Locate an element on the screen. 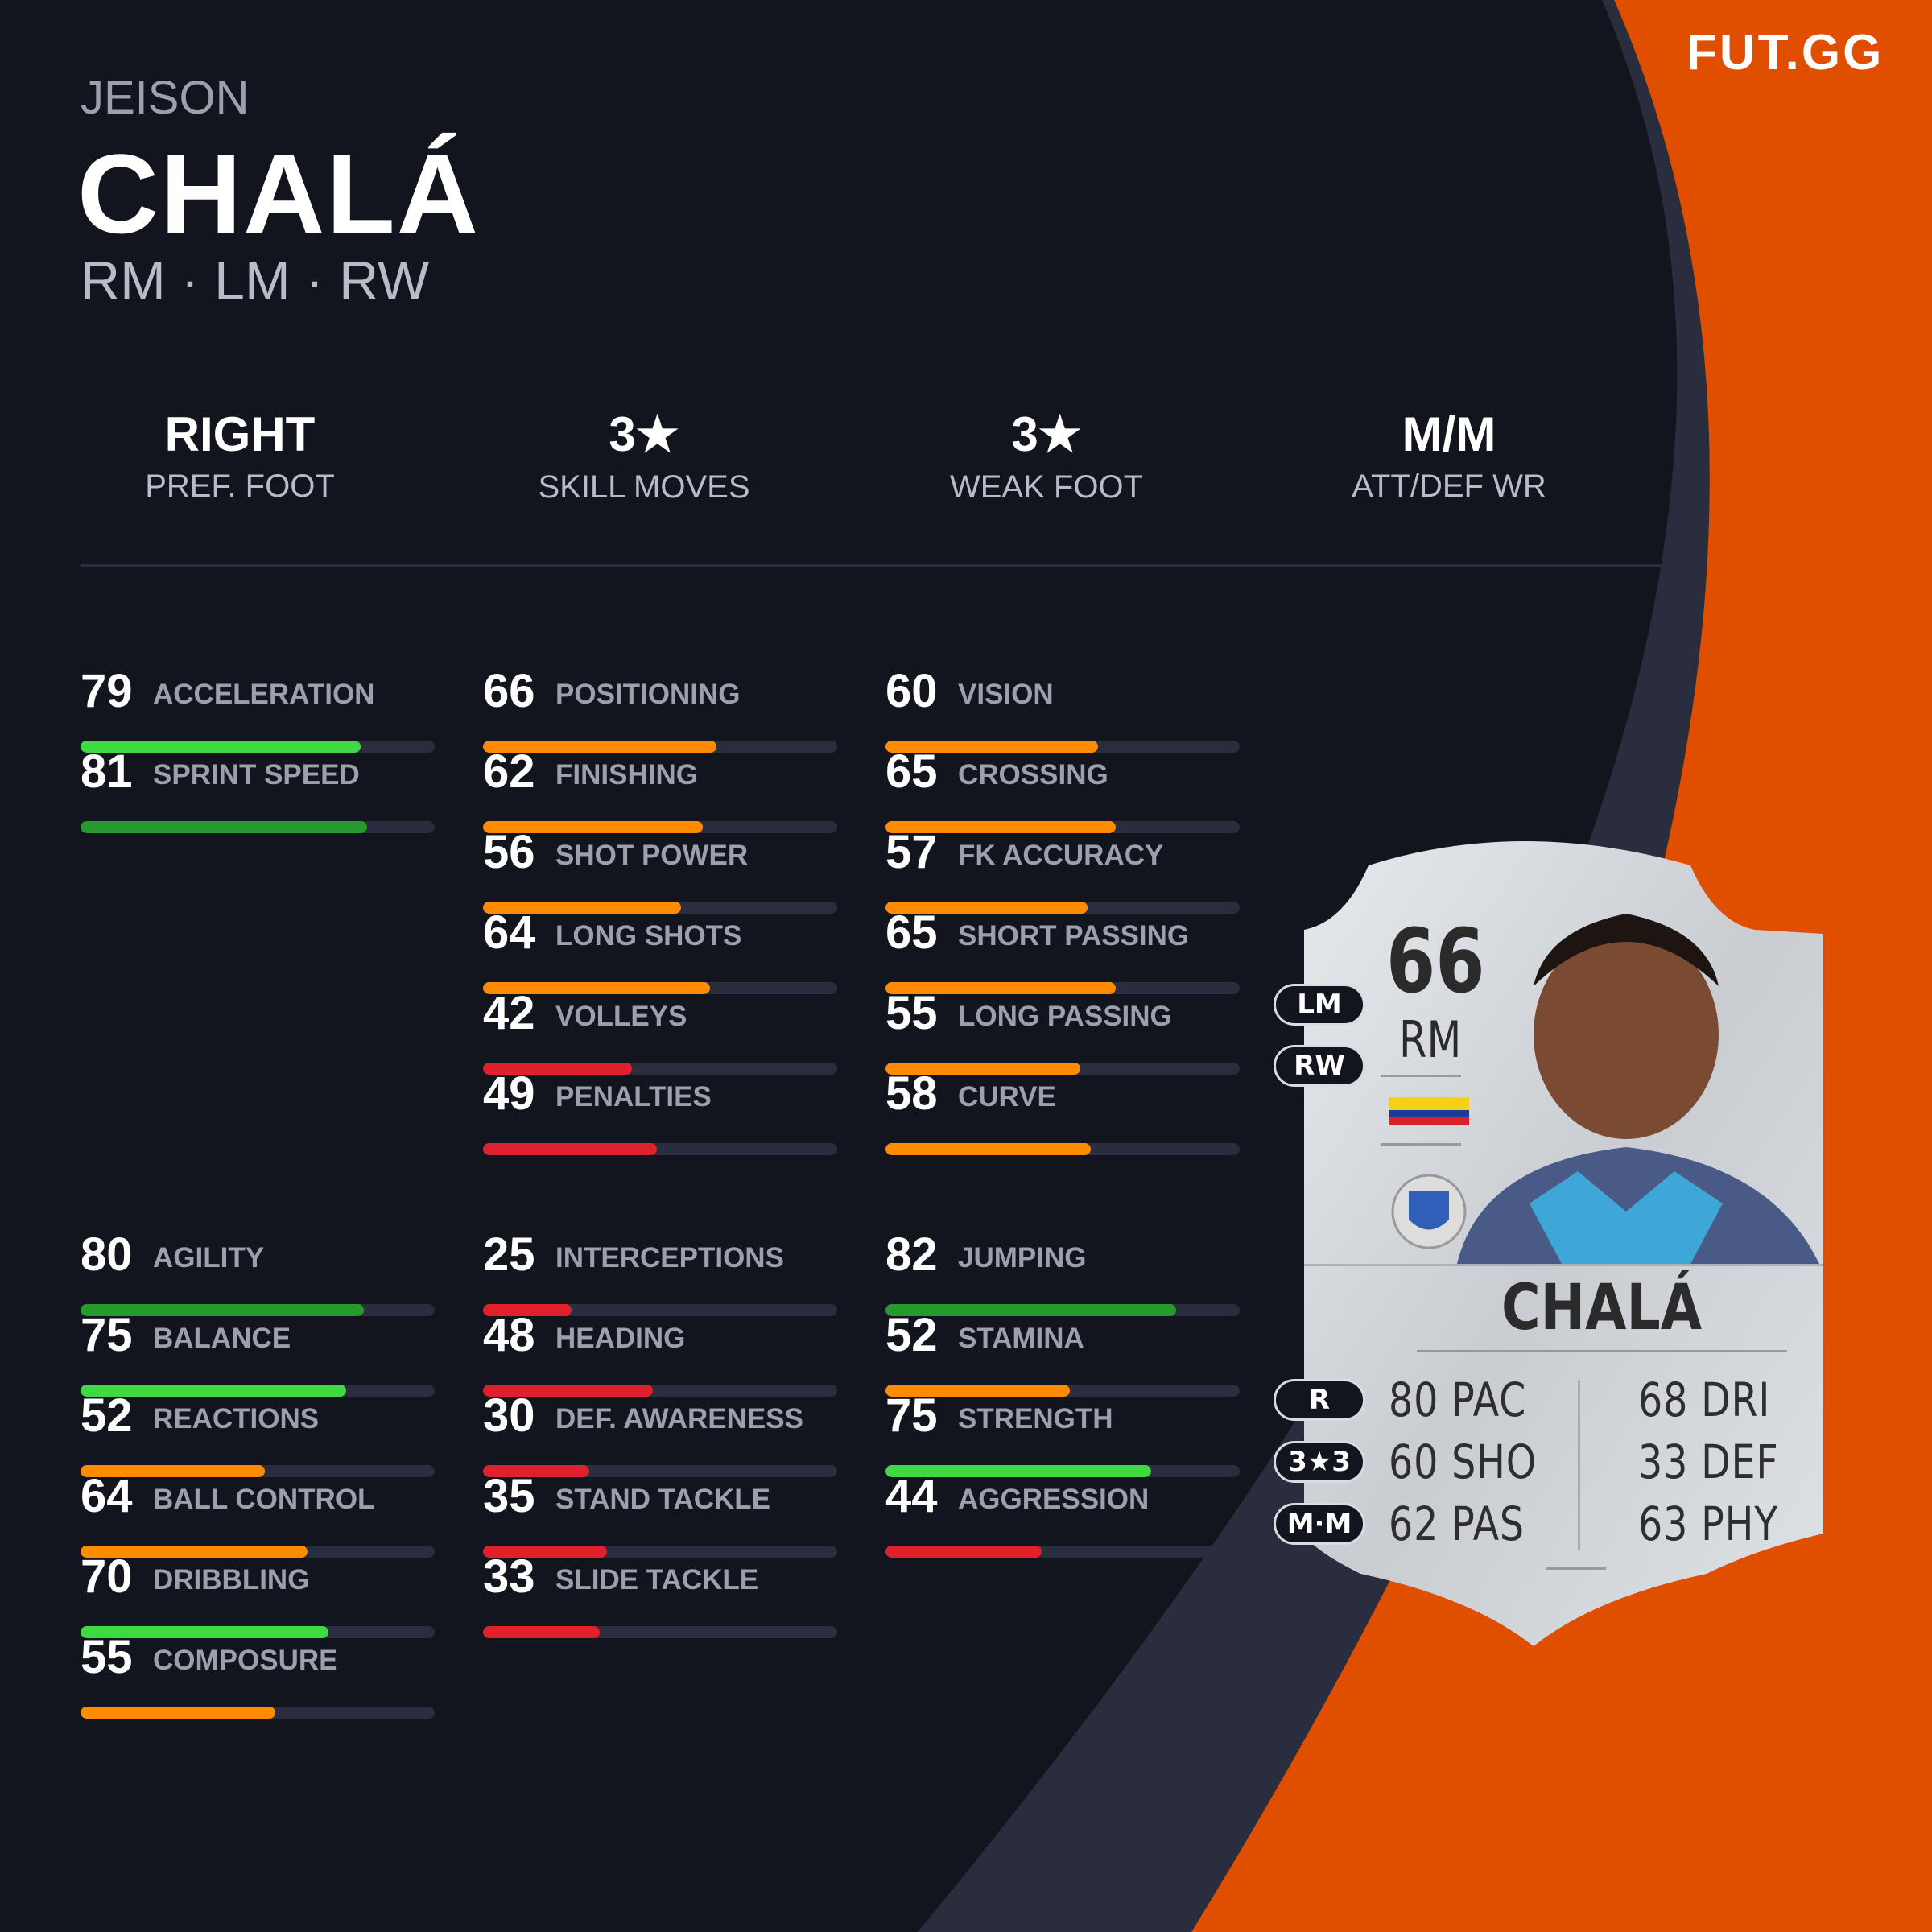  stat-value: 66 is located at coordinates (509, 691).